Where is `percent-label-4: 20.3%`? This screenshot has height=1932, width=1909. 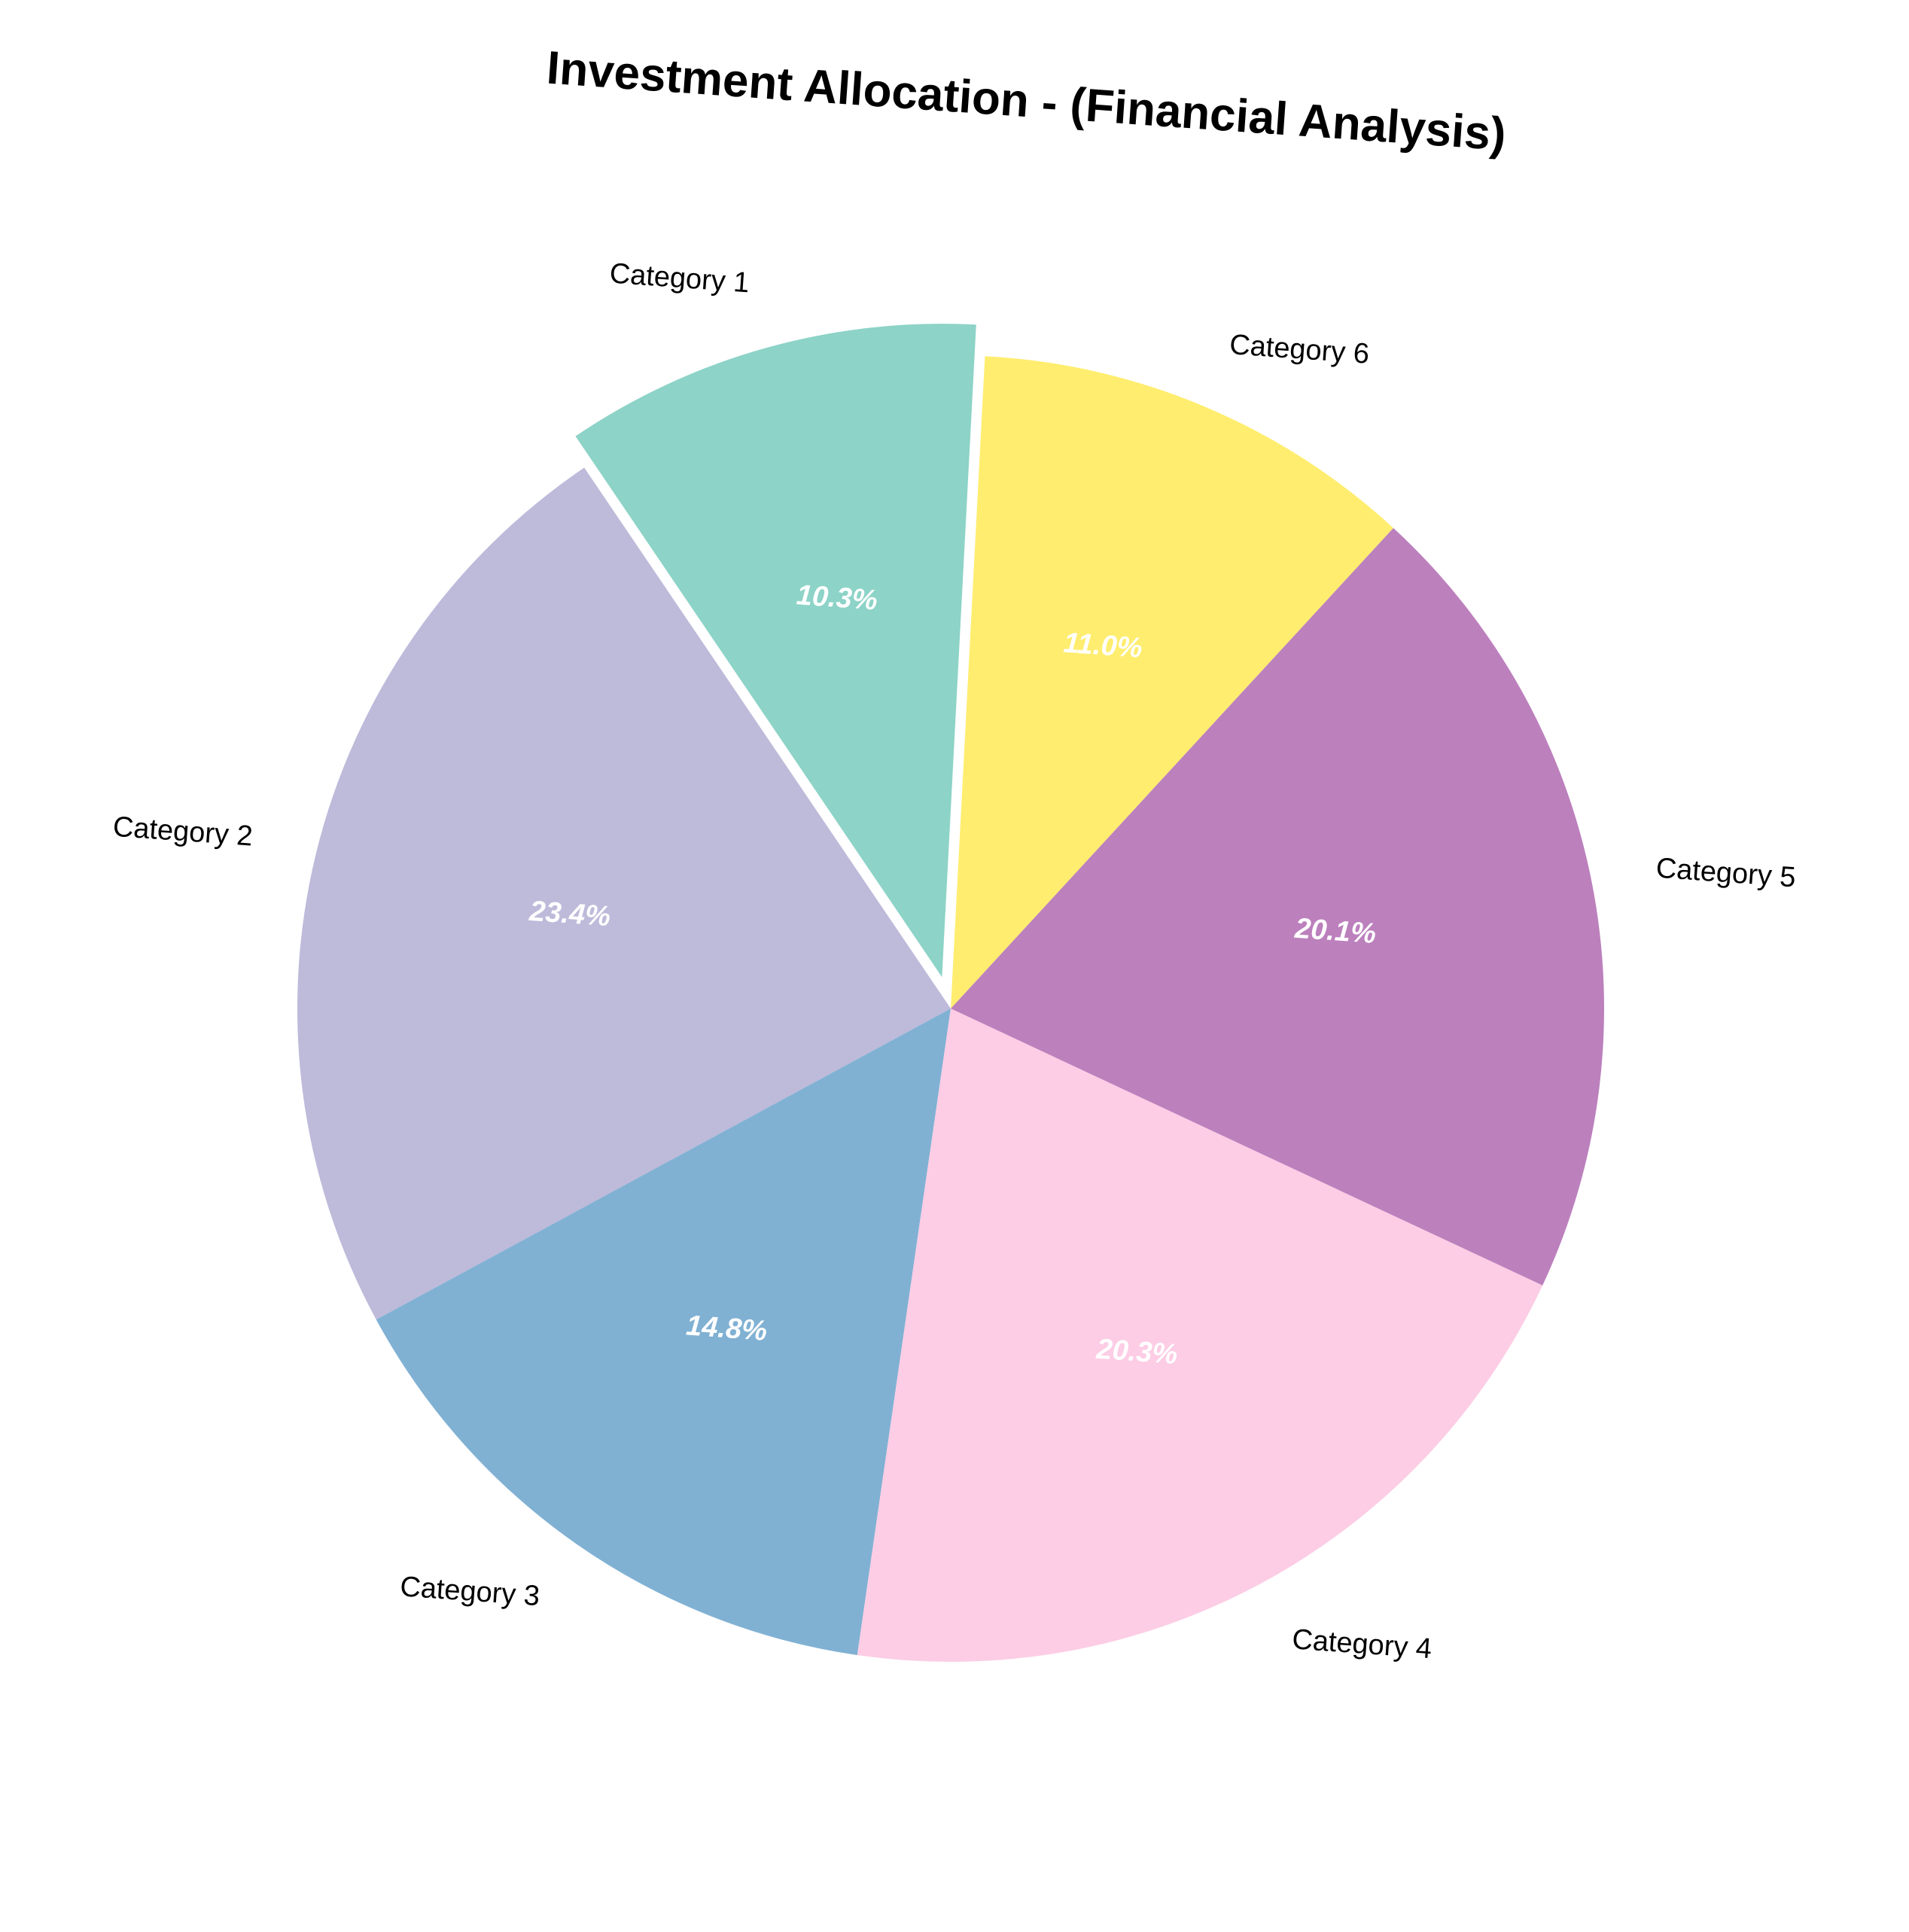
percent-label-4: 20.3% is located at coordinates (1136, 1352).